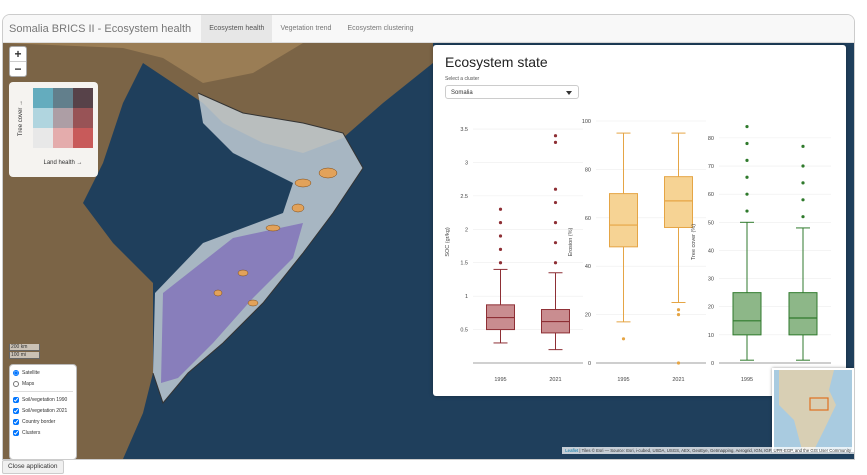  Describe the element at coordinates (711, 223) in the screenshot. I see `y-tick-label: 50` at that location.